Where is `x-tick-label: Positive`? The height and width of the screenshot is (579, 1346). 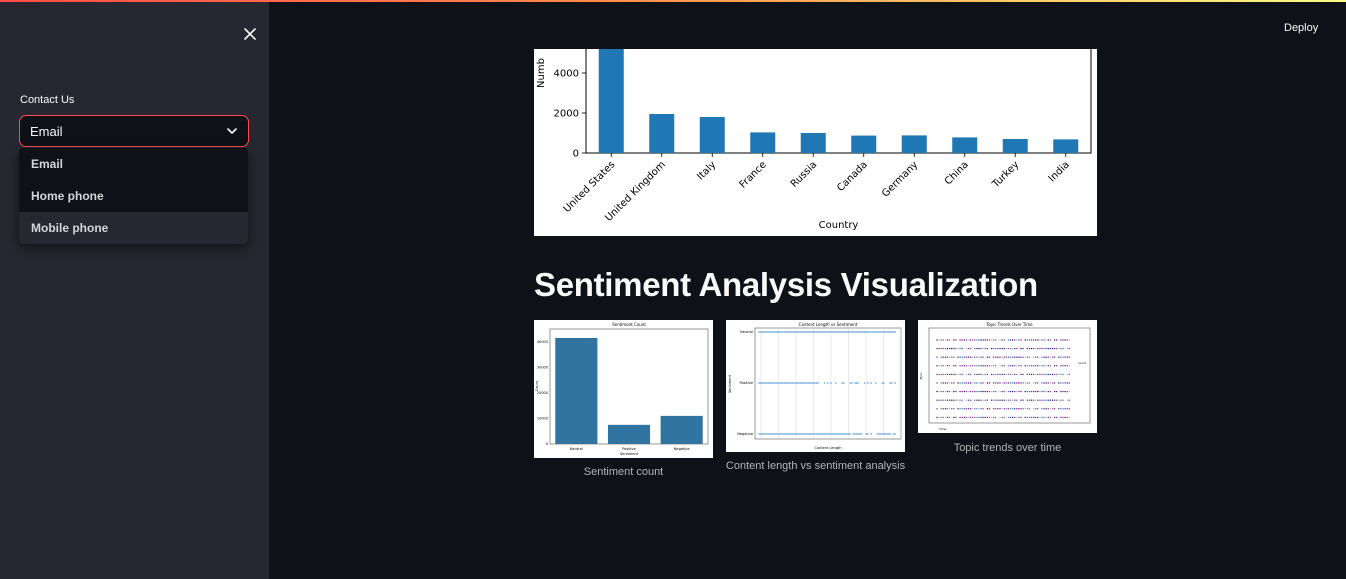
x-tick-label: Positive is located at coordinates (629, 449).